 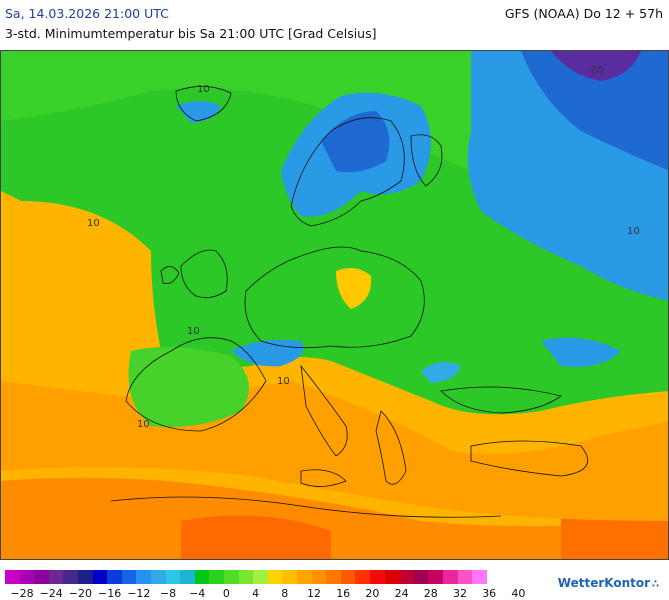 What do you see at coordinates (285, 593) in the screenshot?
I see `scale-tick-label: 8` at bounding box center [285, 593].